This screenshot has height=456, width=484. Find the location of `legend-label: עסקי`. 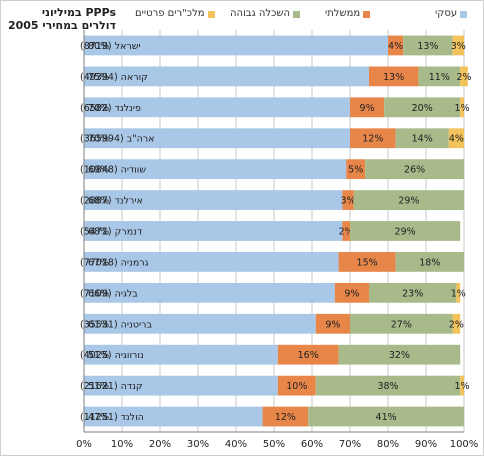

legend-label: עסקי is located at coordinates (446, 13).